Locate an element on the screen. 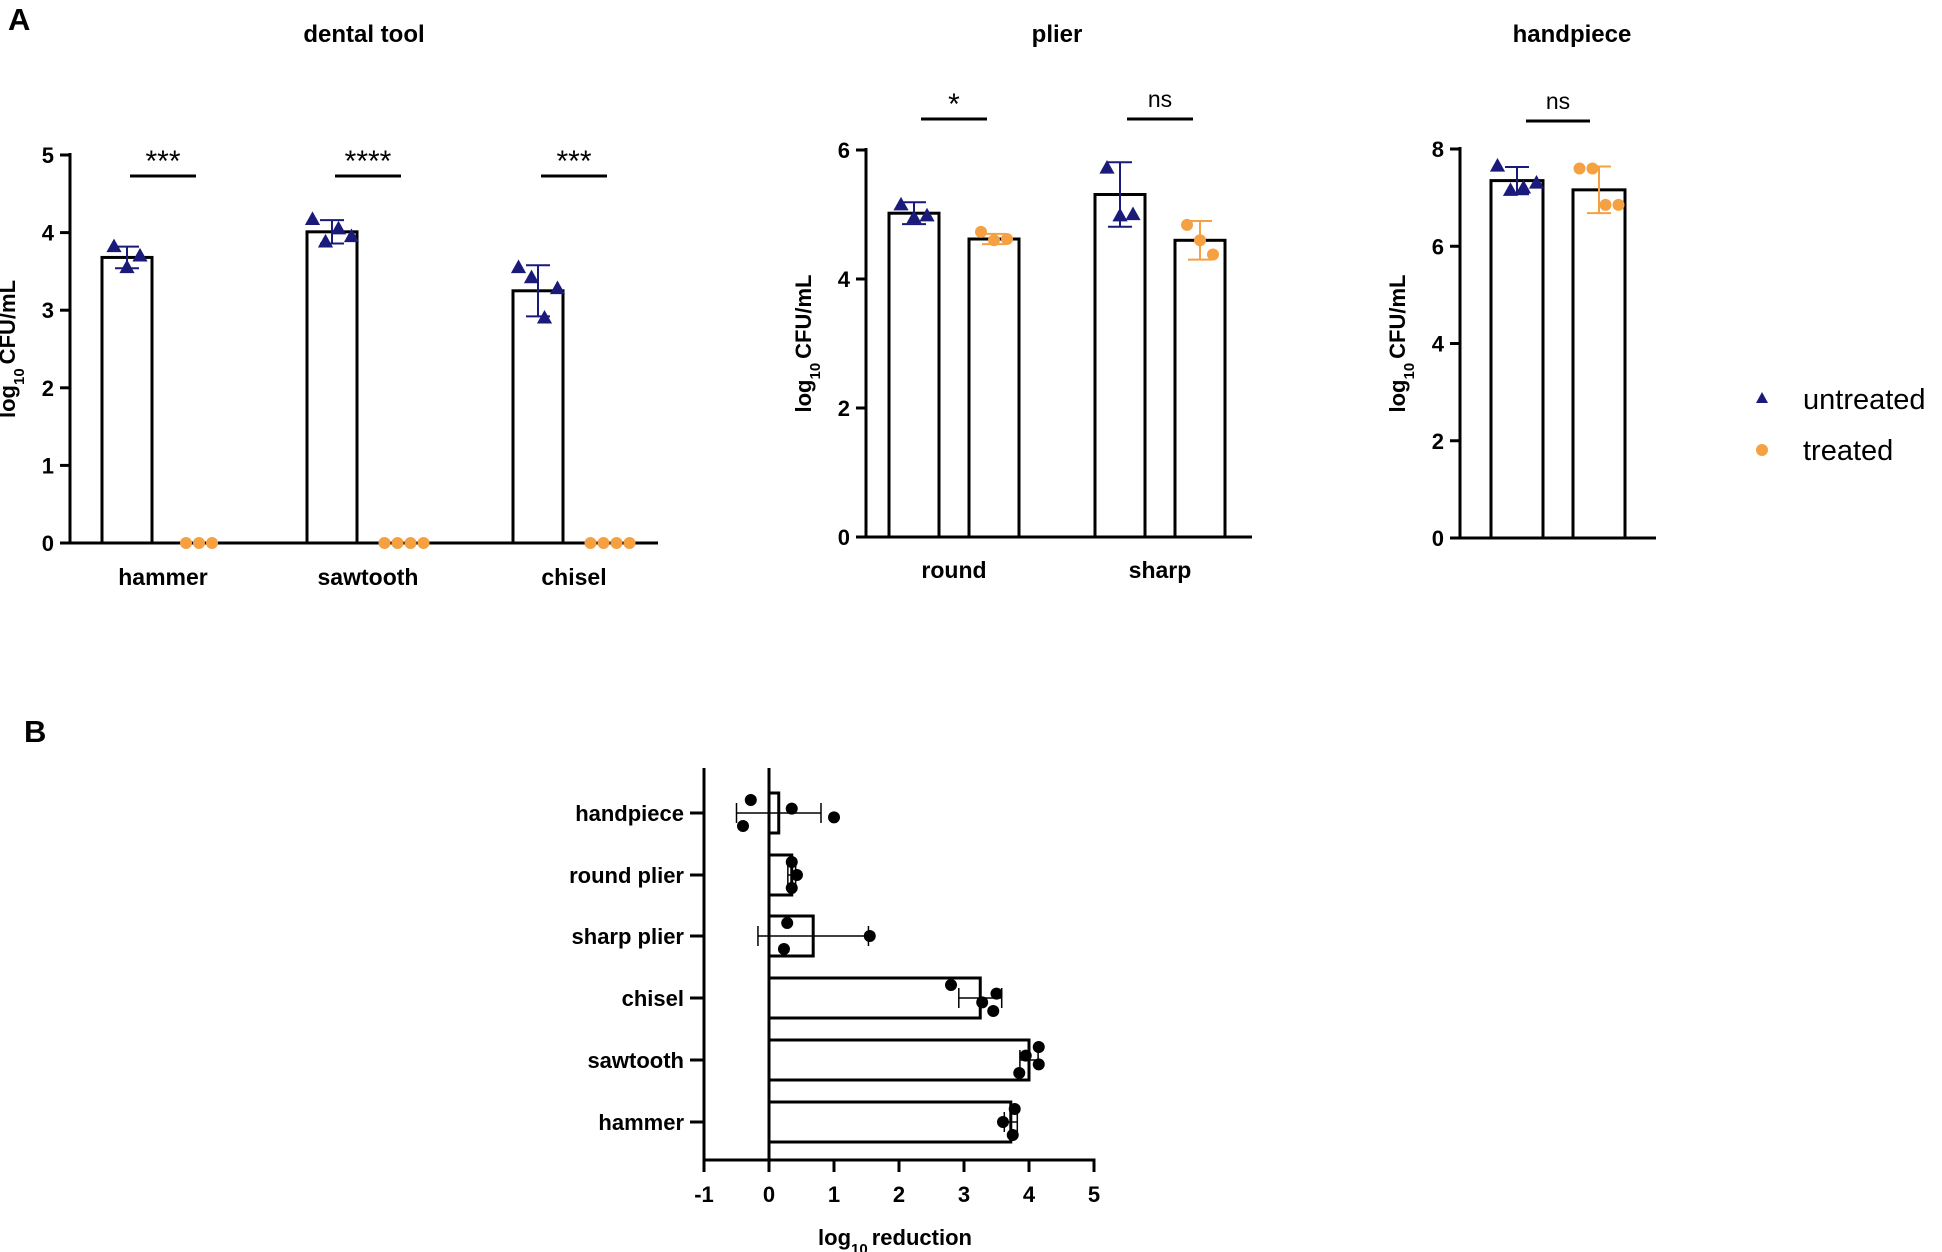  x-tick-label: 1 is located at coordinates (834, 1194).